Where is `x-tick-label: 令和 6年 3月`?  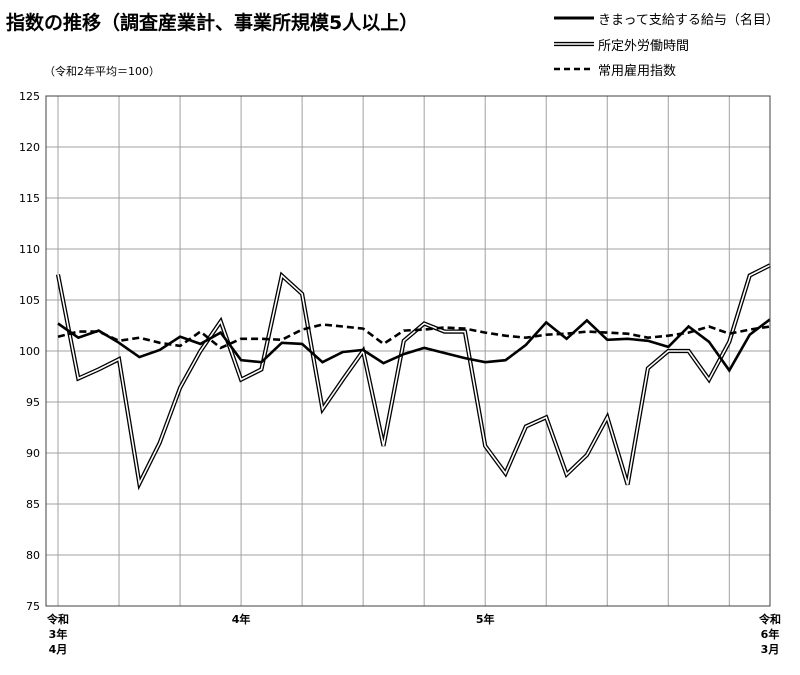
x-tick-label: 令和 6年 3月 is located at coordinates (769, 634).